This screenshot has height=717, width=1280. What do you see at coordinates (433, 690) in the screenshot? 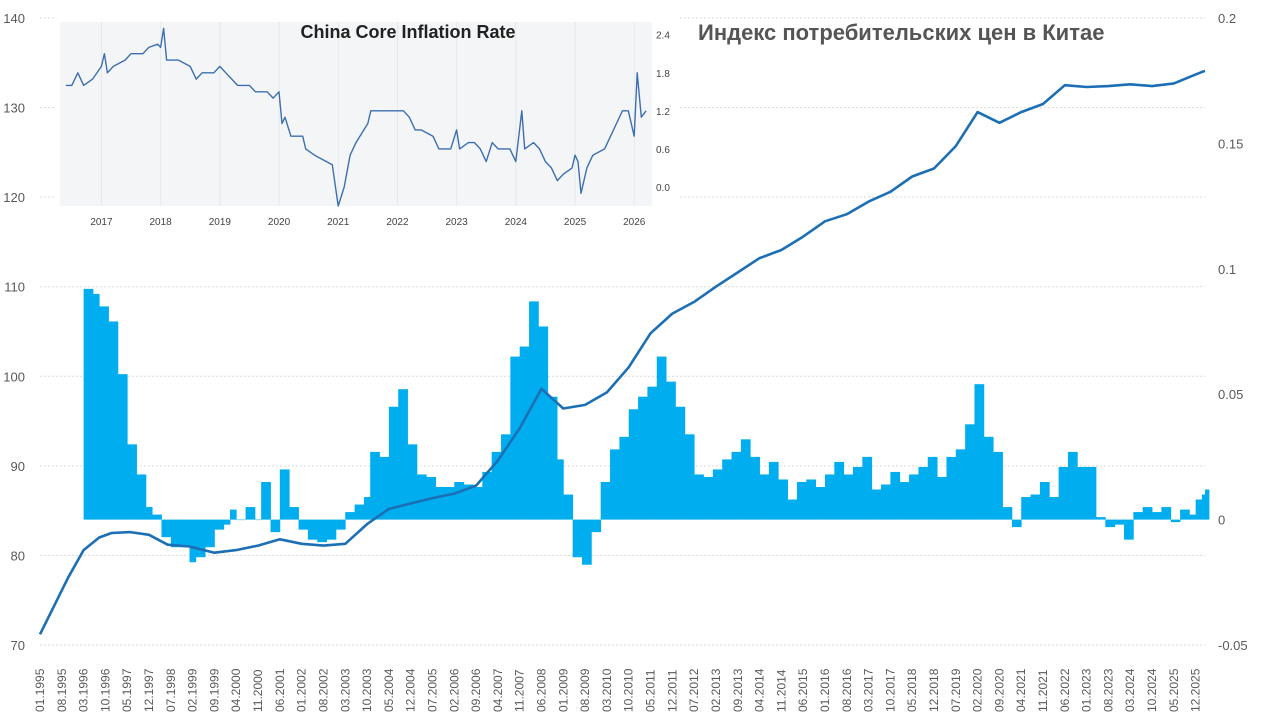
I see `x-tick-label: 07.2005` at bounding box center [433, 690].